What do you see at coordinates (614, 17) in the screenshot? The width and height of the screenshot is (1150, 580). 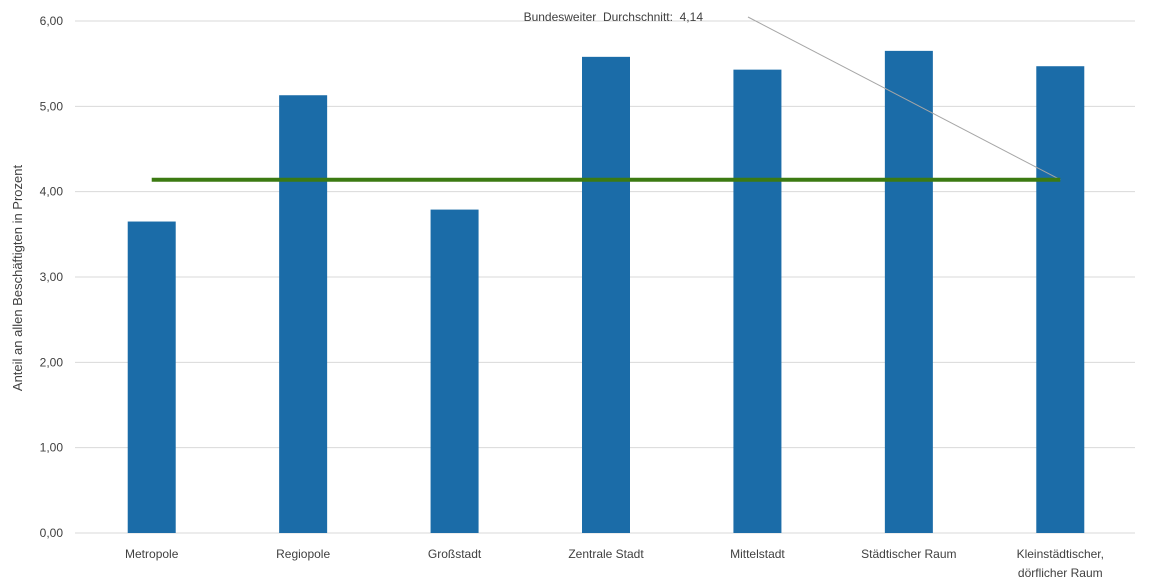 I see `reference-line-label: Bundesweiter Durchschnitt: 4,14` at bounding box center [614, 17].